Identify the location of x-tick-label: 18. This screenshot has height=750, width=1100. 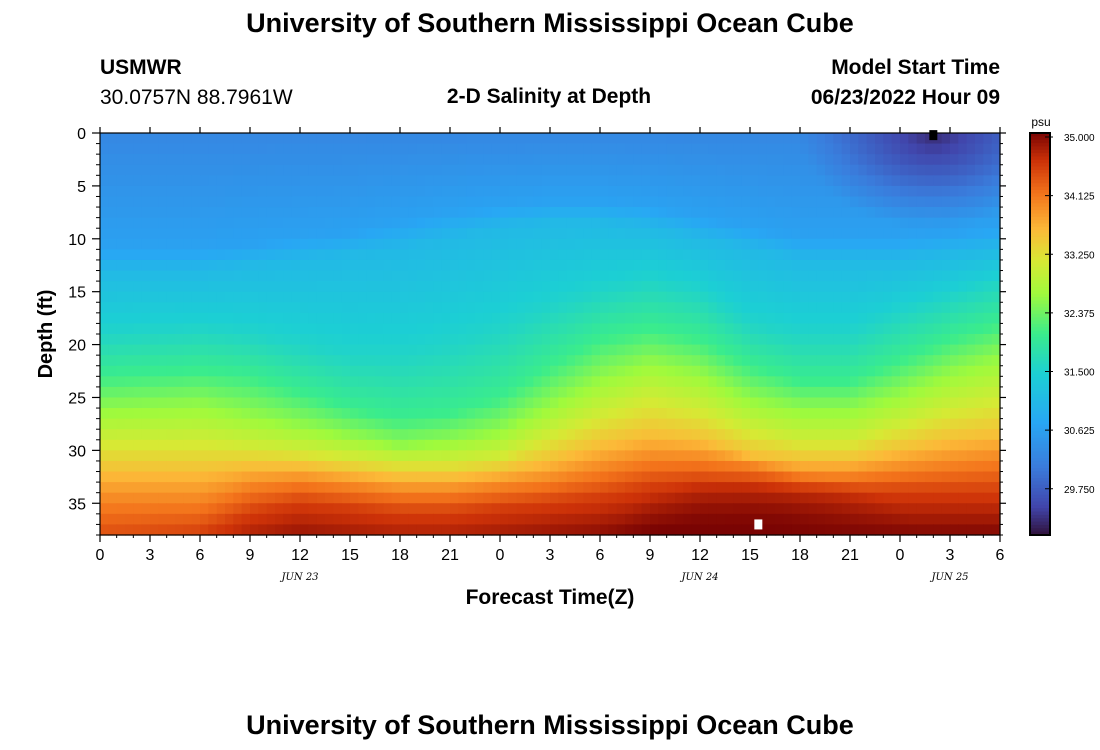
(800, 555).